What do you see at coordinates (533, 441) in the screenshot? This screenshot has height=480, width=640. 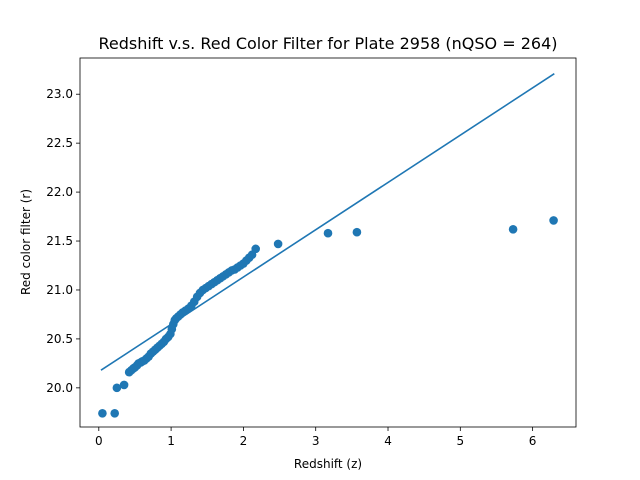 I see `x-tick-label: 6` at bounding box center [533, 441].